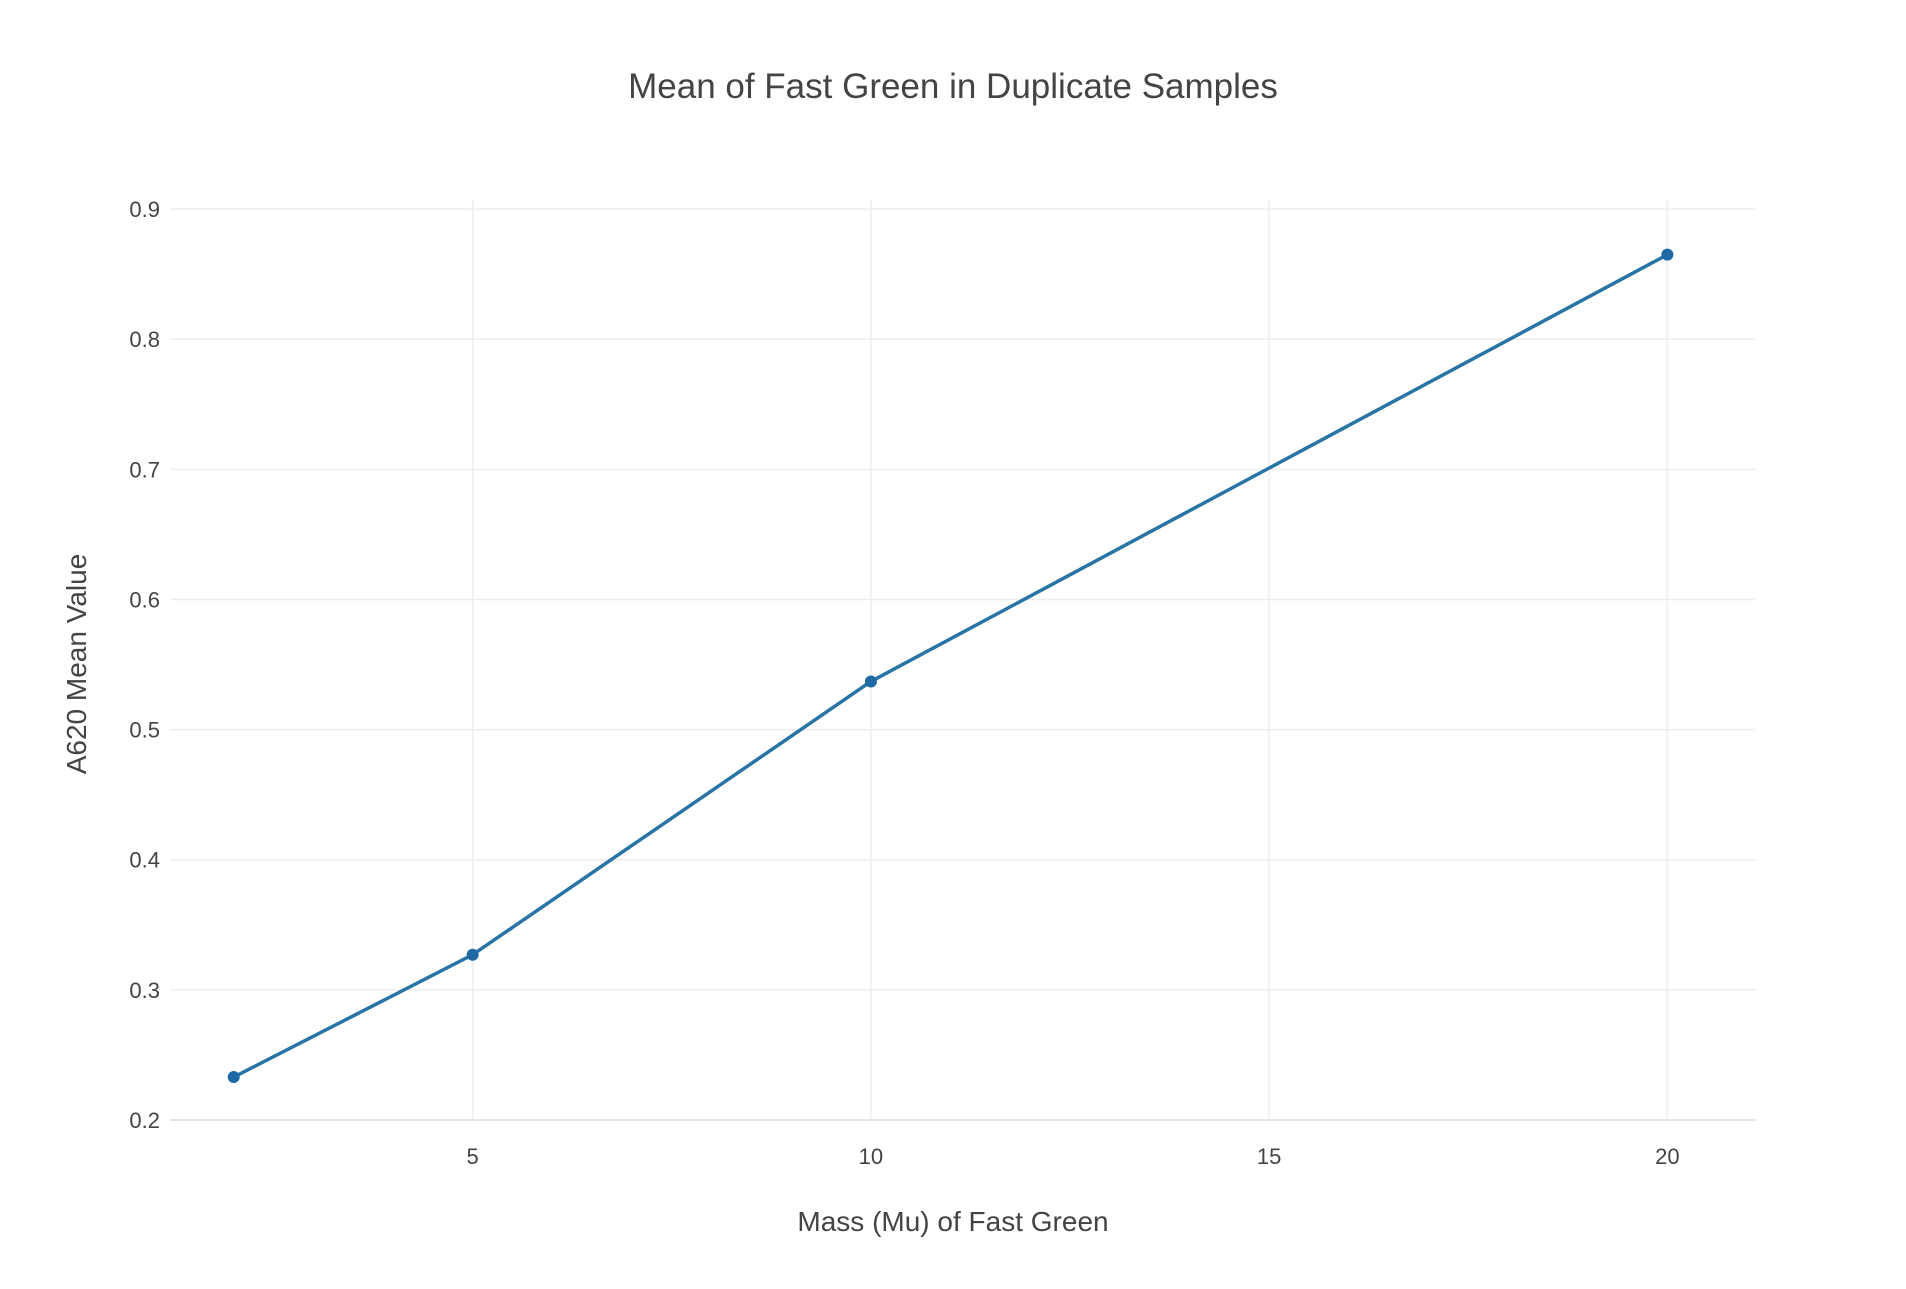  Describe the element at coordinates (144, 209) in the screenshot. I see `y-tick-label: 0.9` at that location.